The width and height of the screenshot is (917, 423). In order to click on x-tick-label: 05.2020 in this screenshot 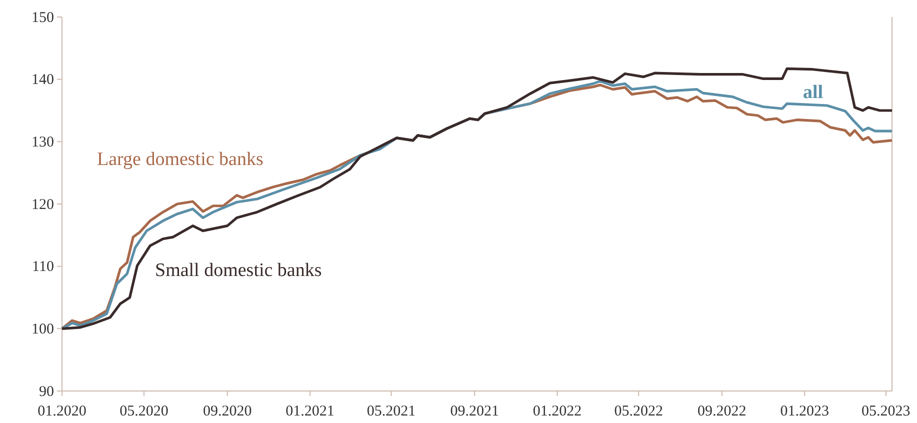, I will do `click(144, 412)`.